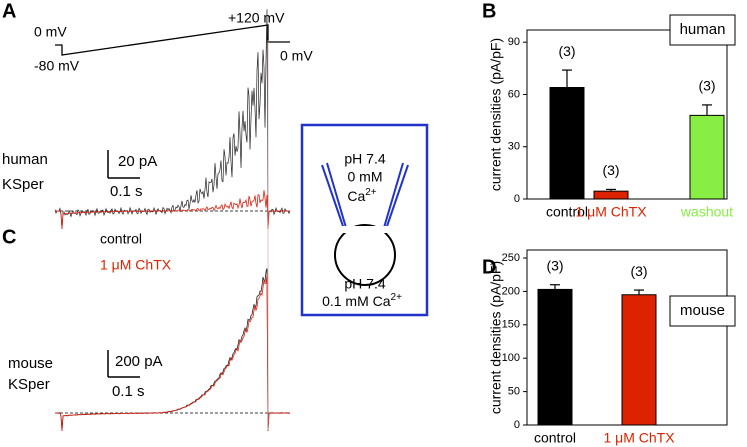  I want to click on legend-chtx: 1 μM ChTX, so click(136, 265).